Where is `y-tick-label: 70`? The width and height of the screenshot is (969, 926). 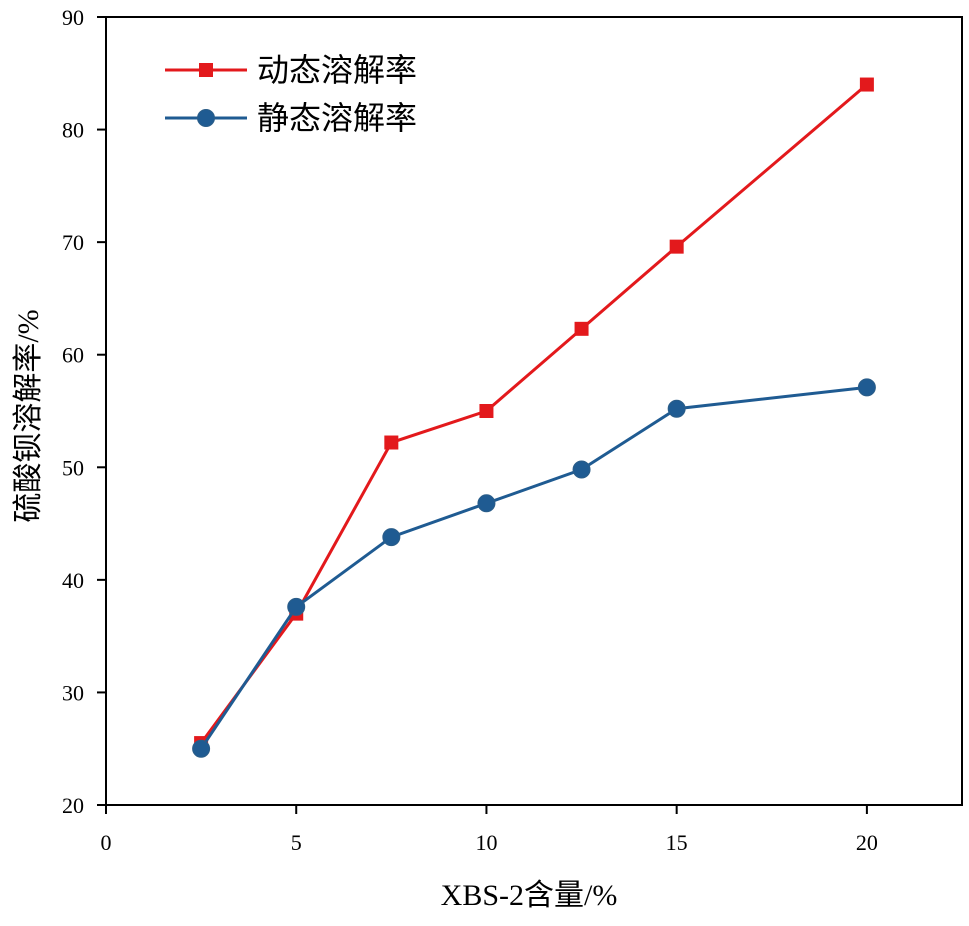 y-tick-label: 70 is located at coordinates (73, 242).